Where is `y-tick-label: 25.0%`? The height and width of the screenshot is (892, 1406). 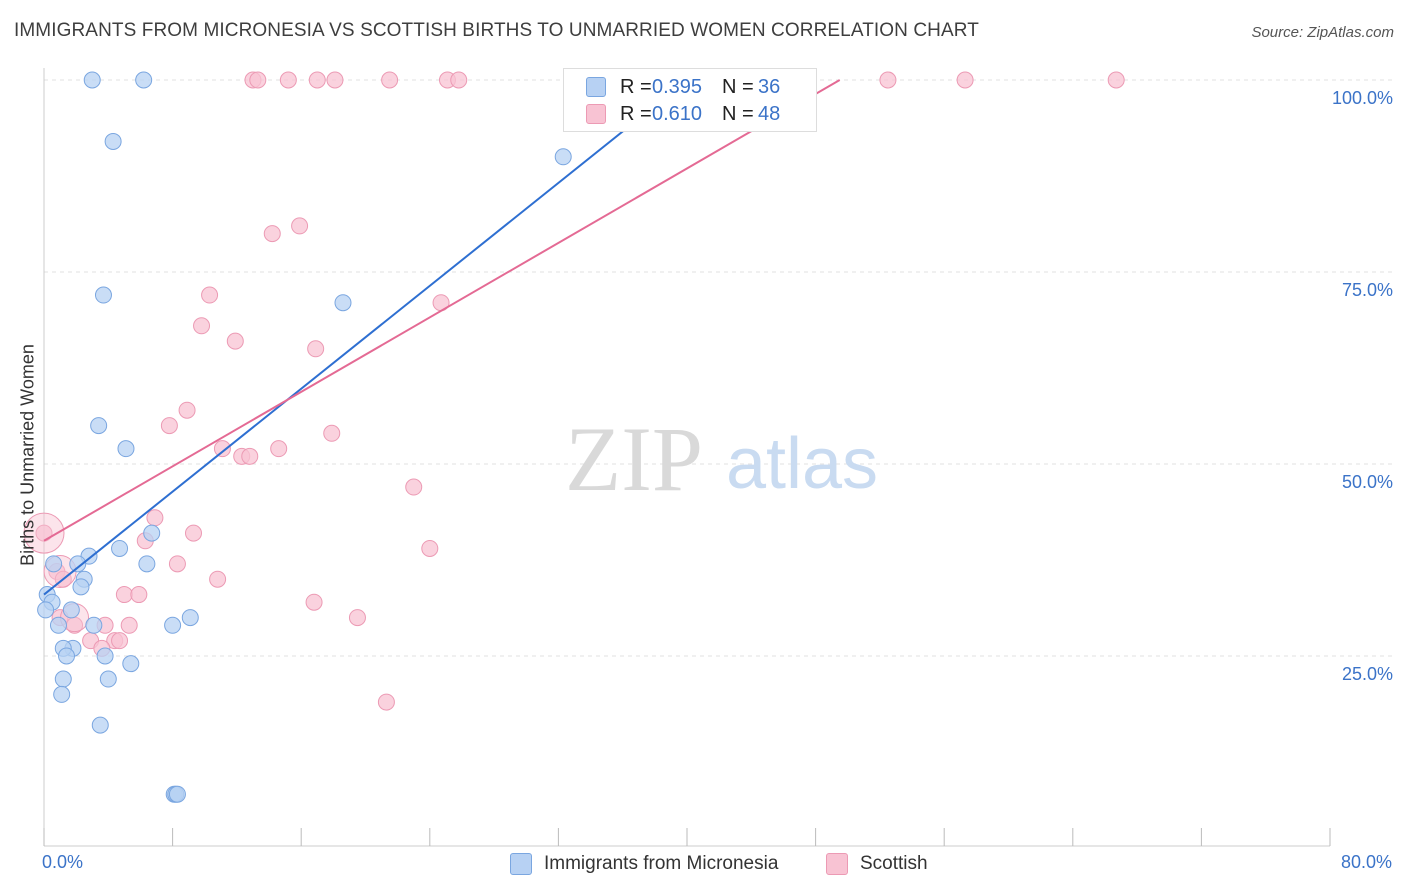
y-tick-label: 25.0% is located at coordinates (1367, 674).